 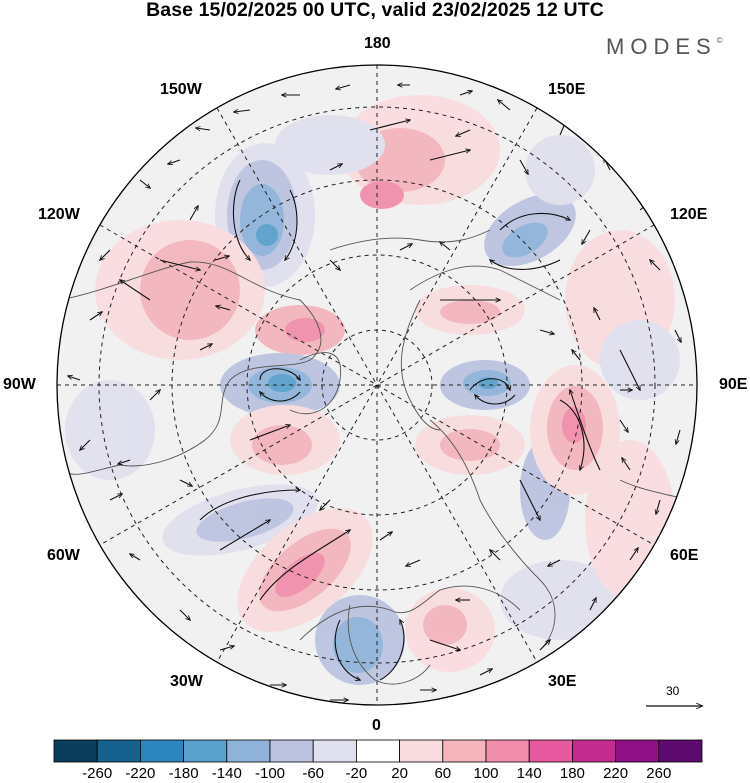 What do you see at coordinates (659, 773) in the screenshot?
I see `colorbar-tick-label: 260` at bounding box center [659, 773].